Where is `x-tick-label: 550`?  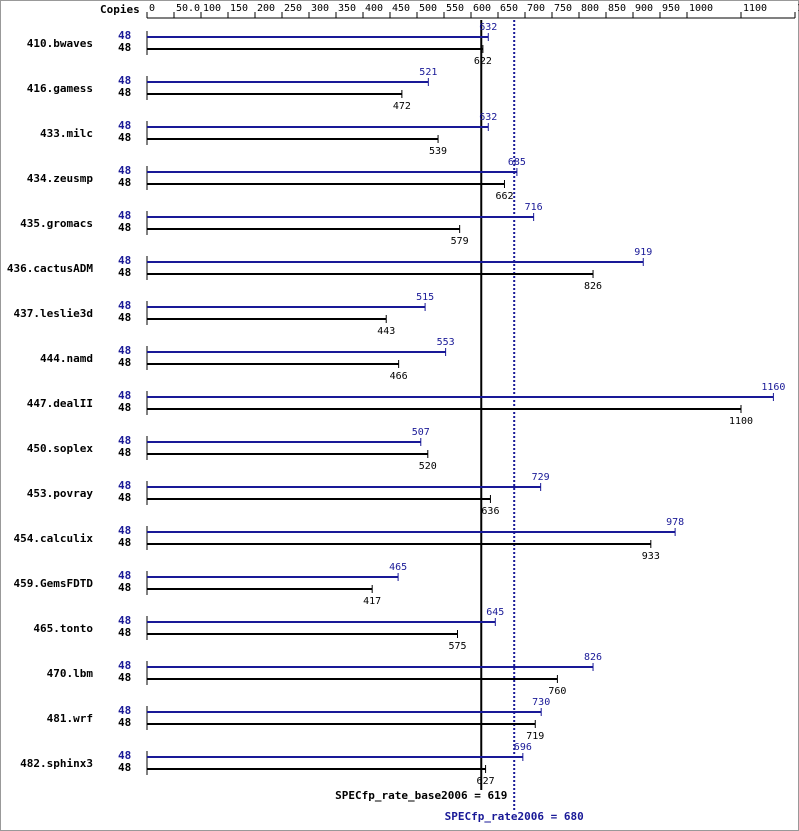
x-tick-label: 550 is located at coordinates (455, 8).